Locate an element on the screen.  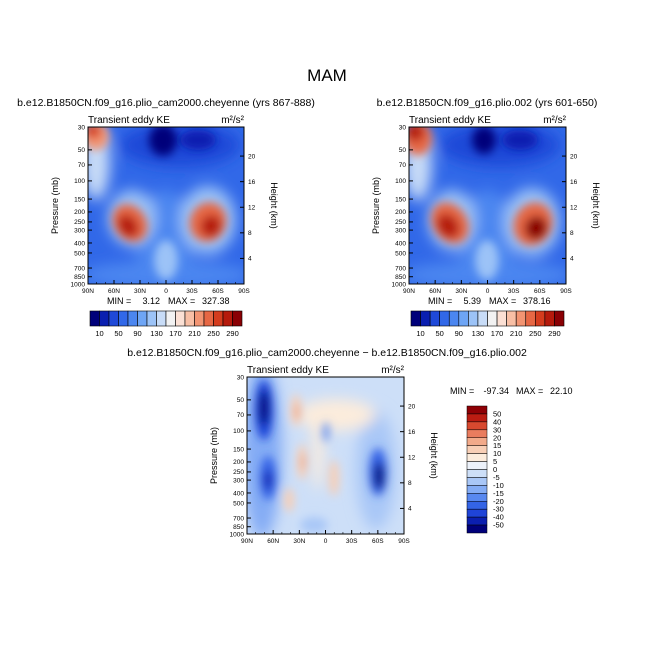
panel-2-y-tick-label: 200 is located at coordinates (400, 212).